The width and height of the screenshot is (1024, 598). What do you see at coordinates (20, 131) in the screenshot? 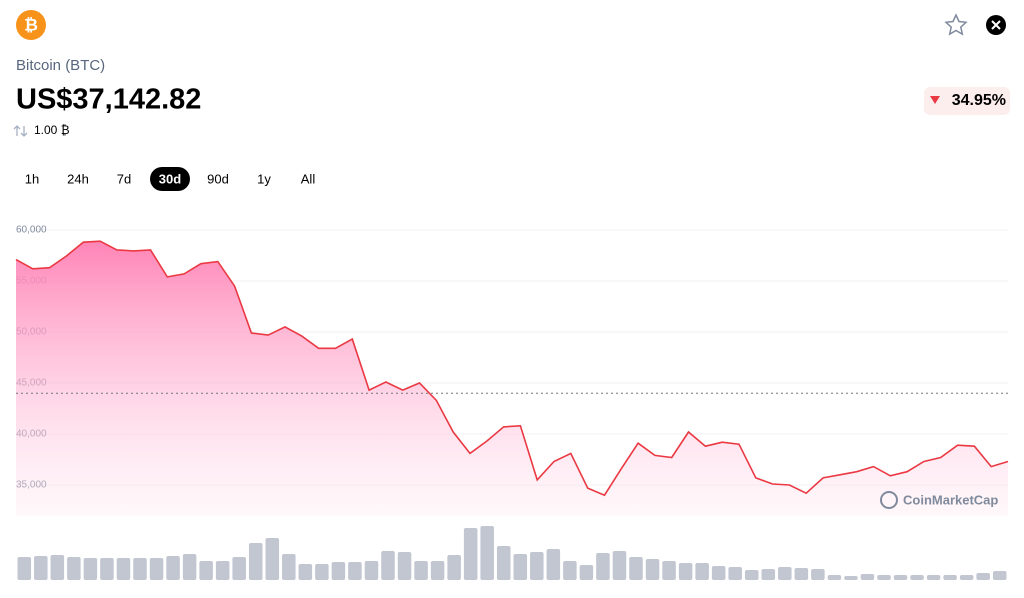
I see `swap-icon` at bounding box center [20, 131].